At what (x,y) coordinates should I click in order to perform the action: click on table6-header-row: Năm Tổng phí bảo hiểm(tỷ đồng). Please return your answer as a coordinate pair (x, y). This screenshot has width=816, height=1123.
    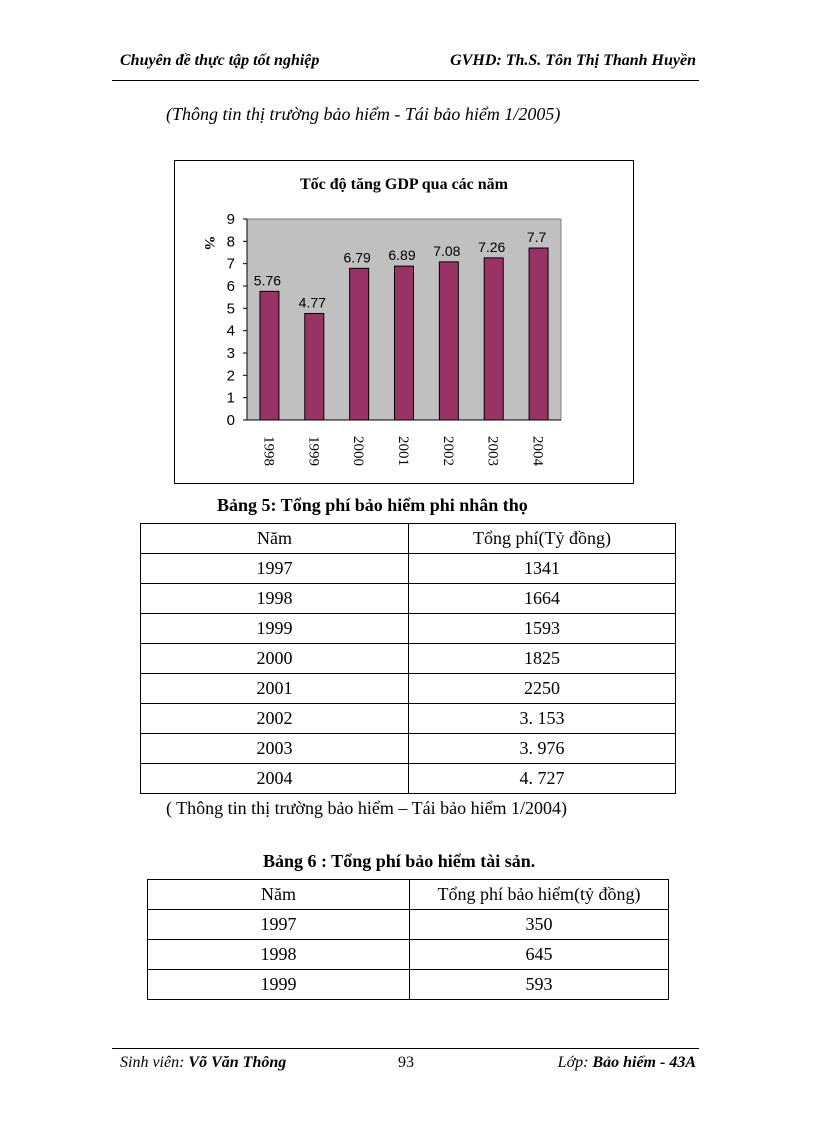
    Looking at the image, I should click on (408, 894).